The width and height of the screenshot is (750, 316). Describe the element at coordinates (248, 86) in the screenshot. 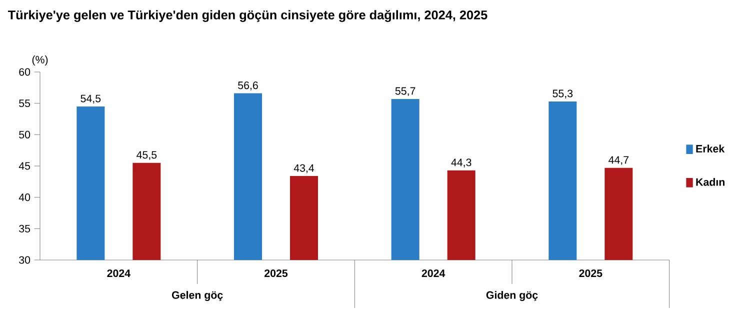

I see `data-label: 56,6` at that location.